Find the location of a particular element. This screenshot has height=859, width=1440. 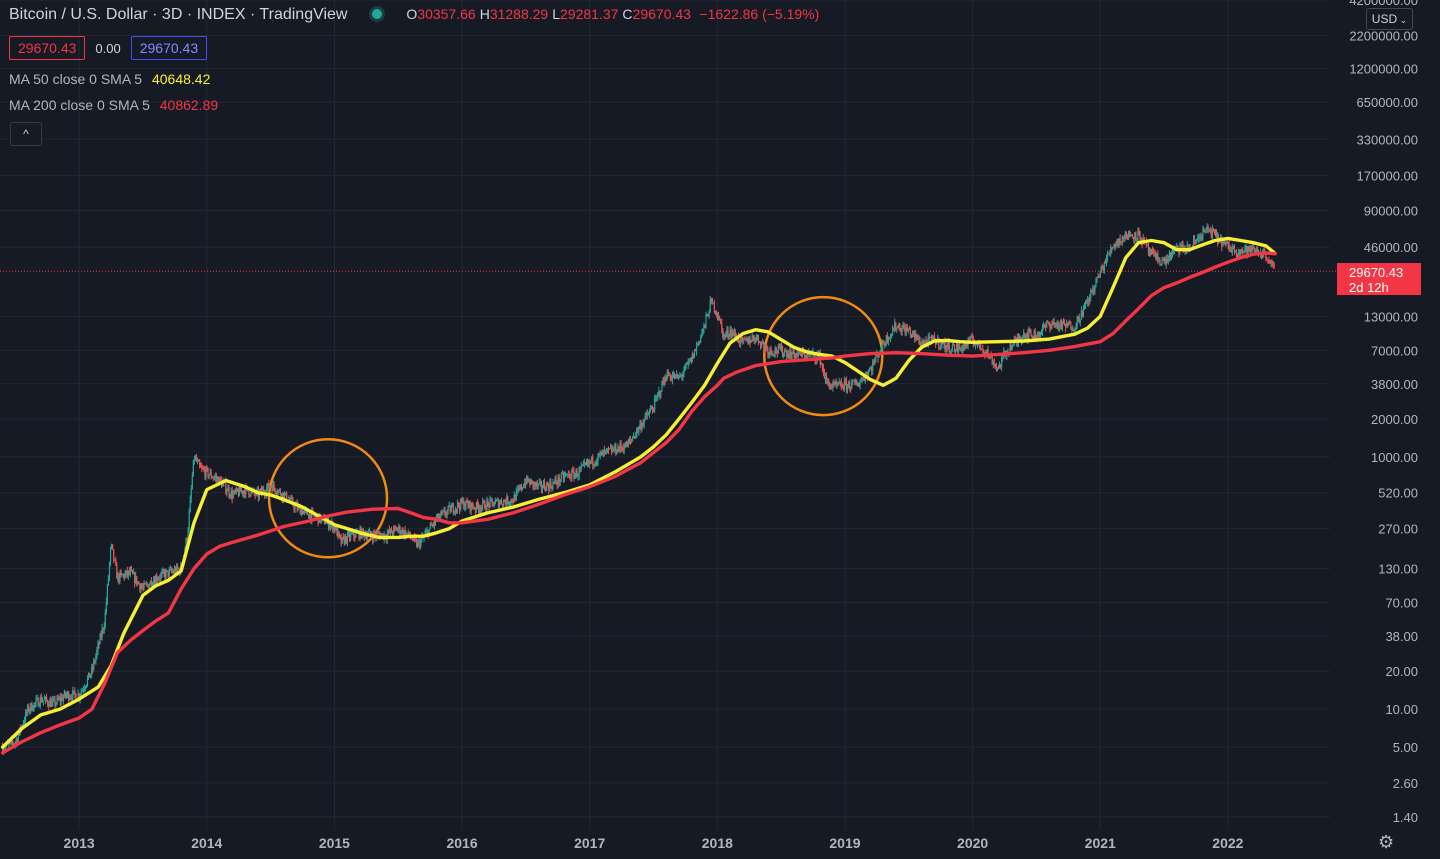

gear-icon: ⚙ is located at coordinates (1386, 842).